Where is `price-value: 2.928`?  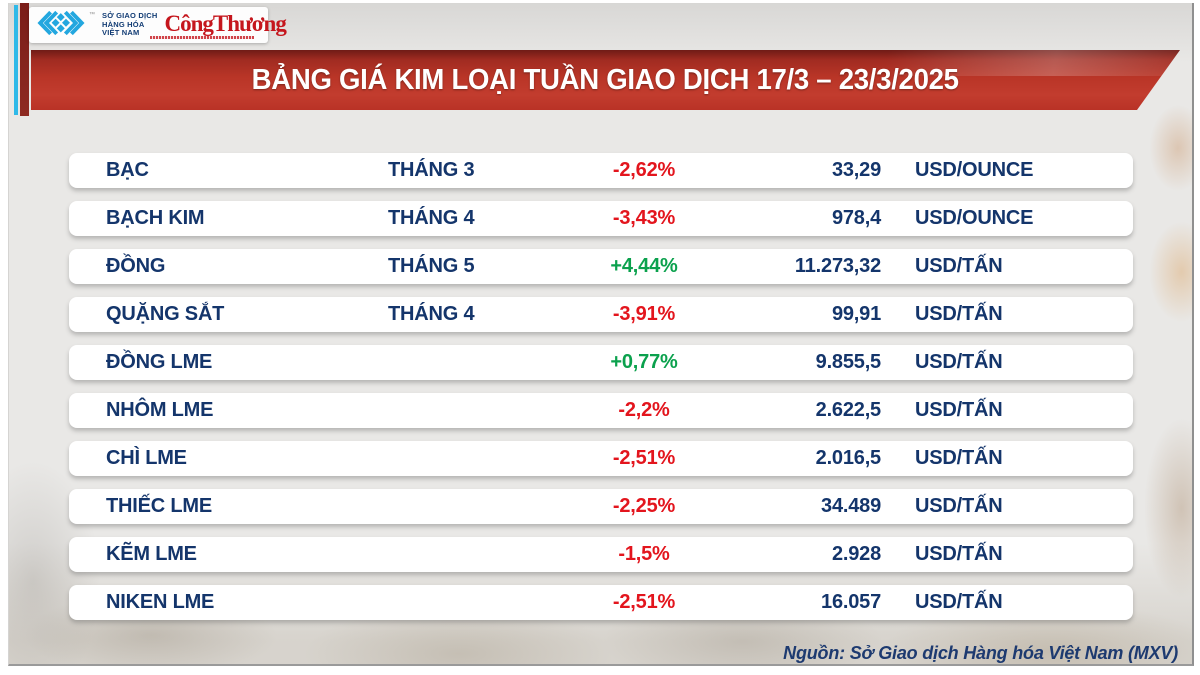
price-value: 2.928 is located at coordinates (856, 554).